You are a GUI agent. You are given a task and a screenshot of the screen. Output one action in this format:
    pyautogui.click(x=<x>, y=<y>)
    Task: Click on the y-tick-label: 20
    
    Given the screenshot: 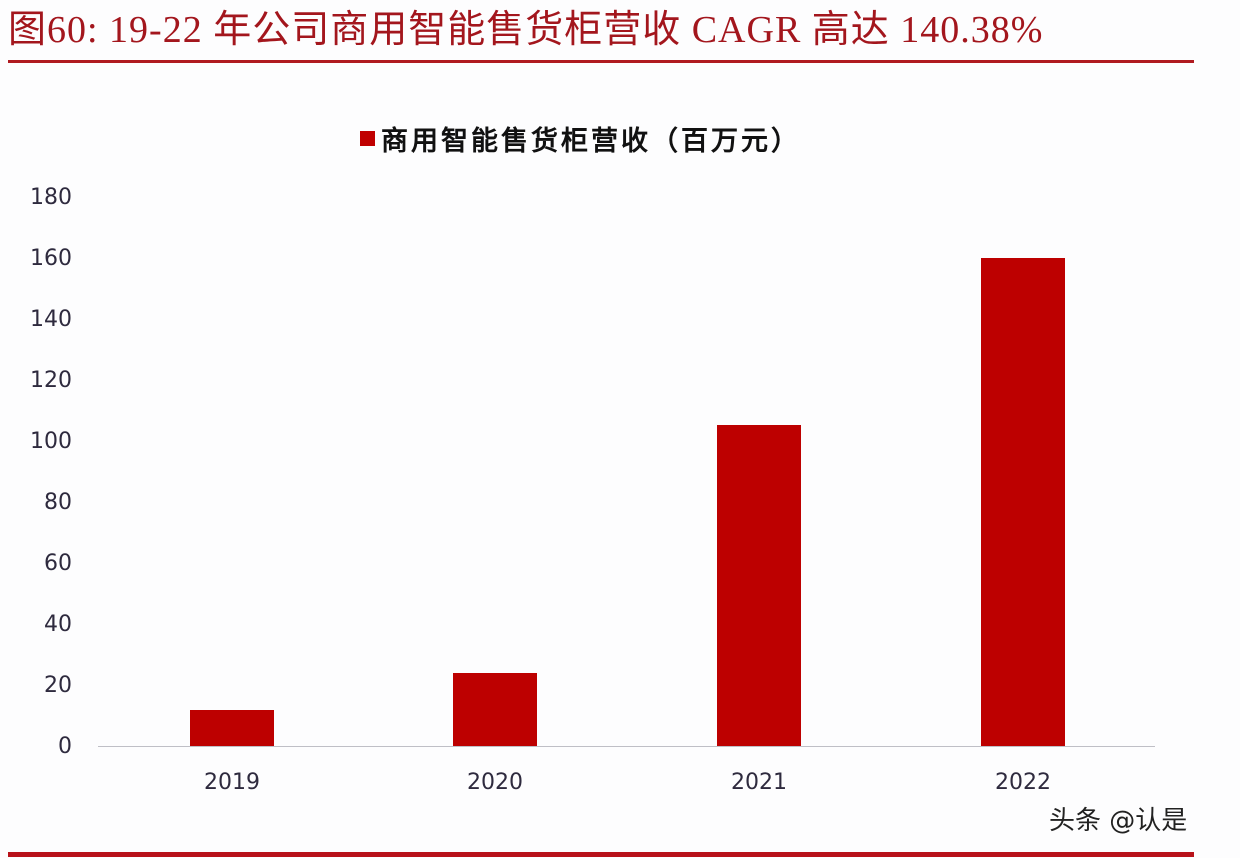 What is the action you would take?
    pyautogui.click(x=58, y=685)
    